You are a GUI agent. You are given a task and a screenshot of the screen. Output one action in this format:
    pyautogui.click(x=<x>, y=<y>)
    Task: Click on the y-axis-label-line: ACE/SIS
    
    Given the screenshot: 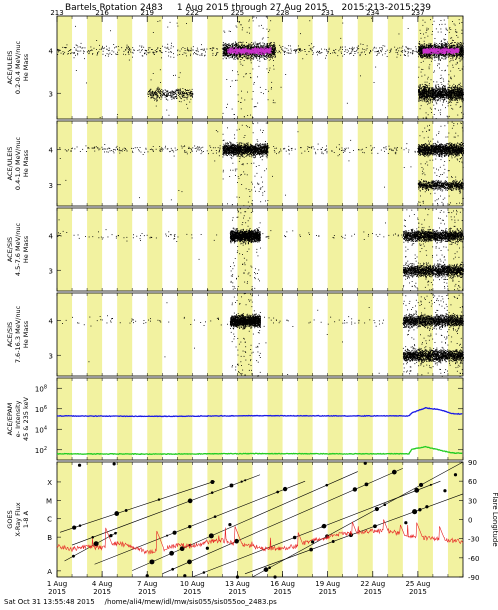 What is the action you would take?
    pyautogui.click(x=10, y=249)
    